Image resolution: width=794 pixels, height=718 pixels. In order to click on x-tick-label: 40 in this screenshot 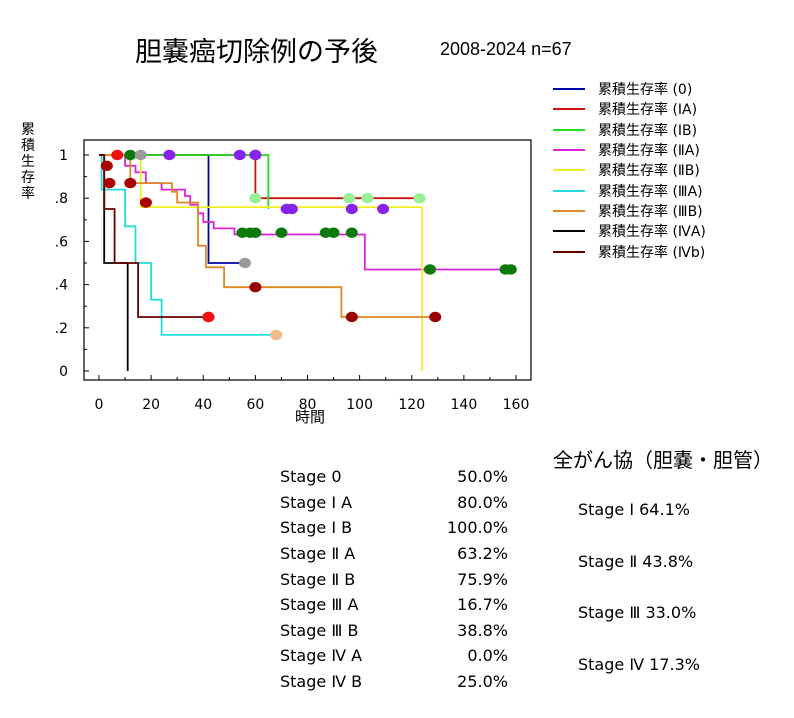, I will do `click(203, 405)`.